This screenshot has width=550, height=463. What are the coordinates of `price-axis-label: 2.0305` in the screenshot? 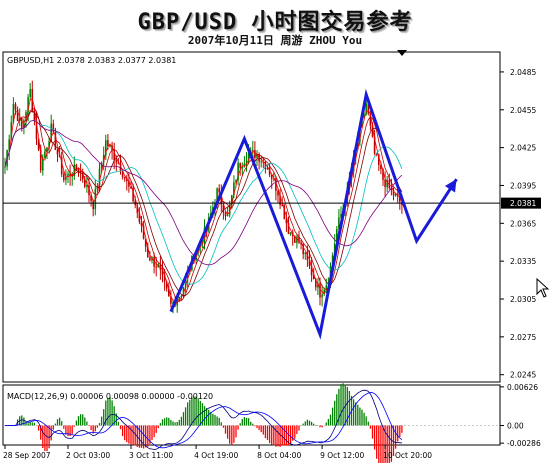 It's located at (523, 299).